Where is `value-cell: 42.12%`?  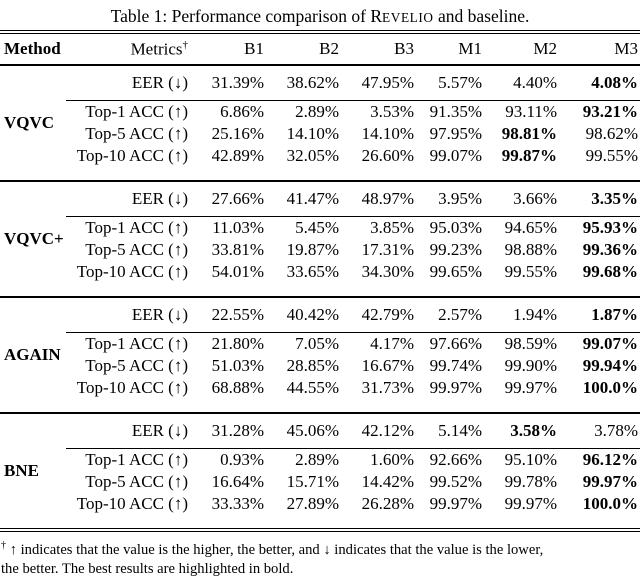 value-cell: 42.12% is located at coordinates (378, 430).